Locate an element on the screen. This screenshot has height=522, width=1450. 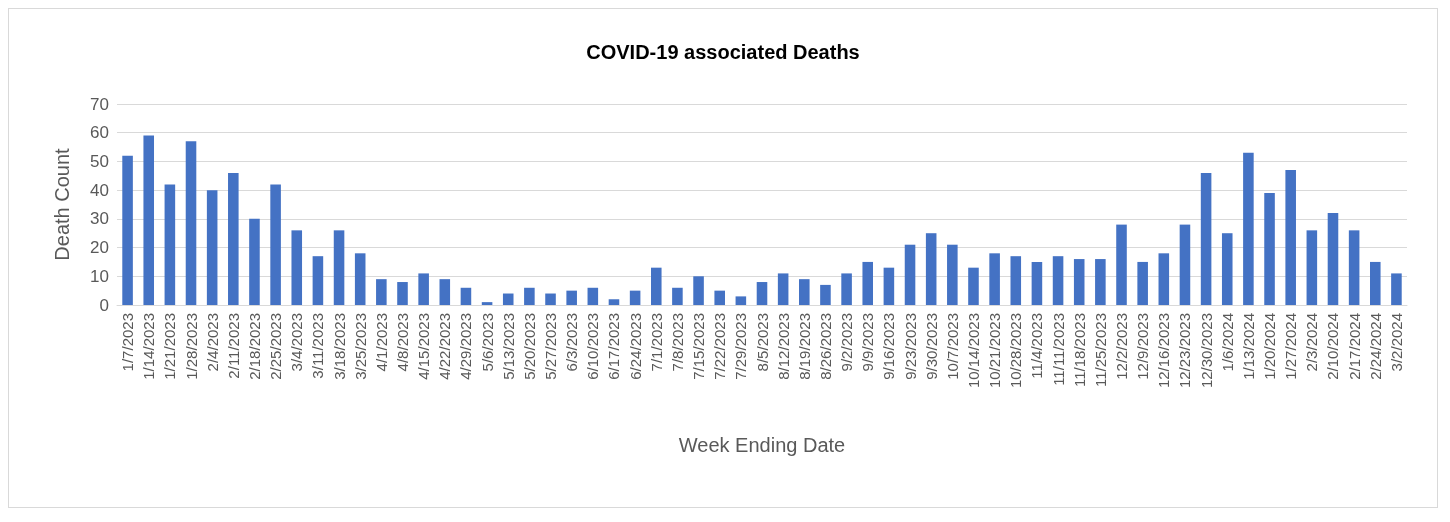
x-tick-label: 10/14/2023 is located at coordinates (973, 351).